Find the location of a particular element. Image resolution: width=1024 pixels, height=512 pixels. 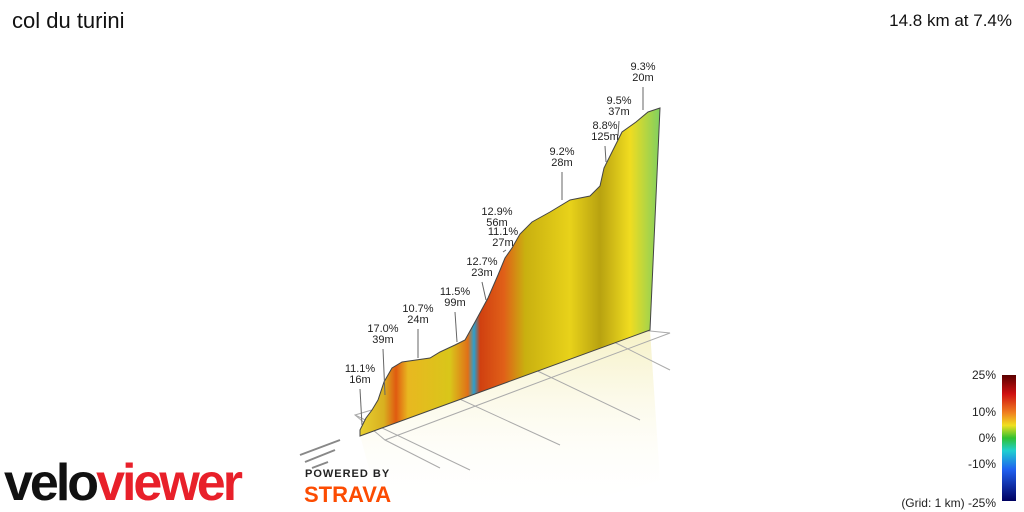

summary: 14.8 km at 7.4% is located at coordinates (950, 20).